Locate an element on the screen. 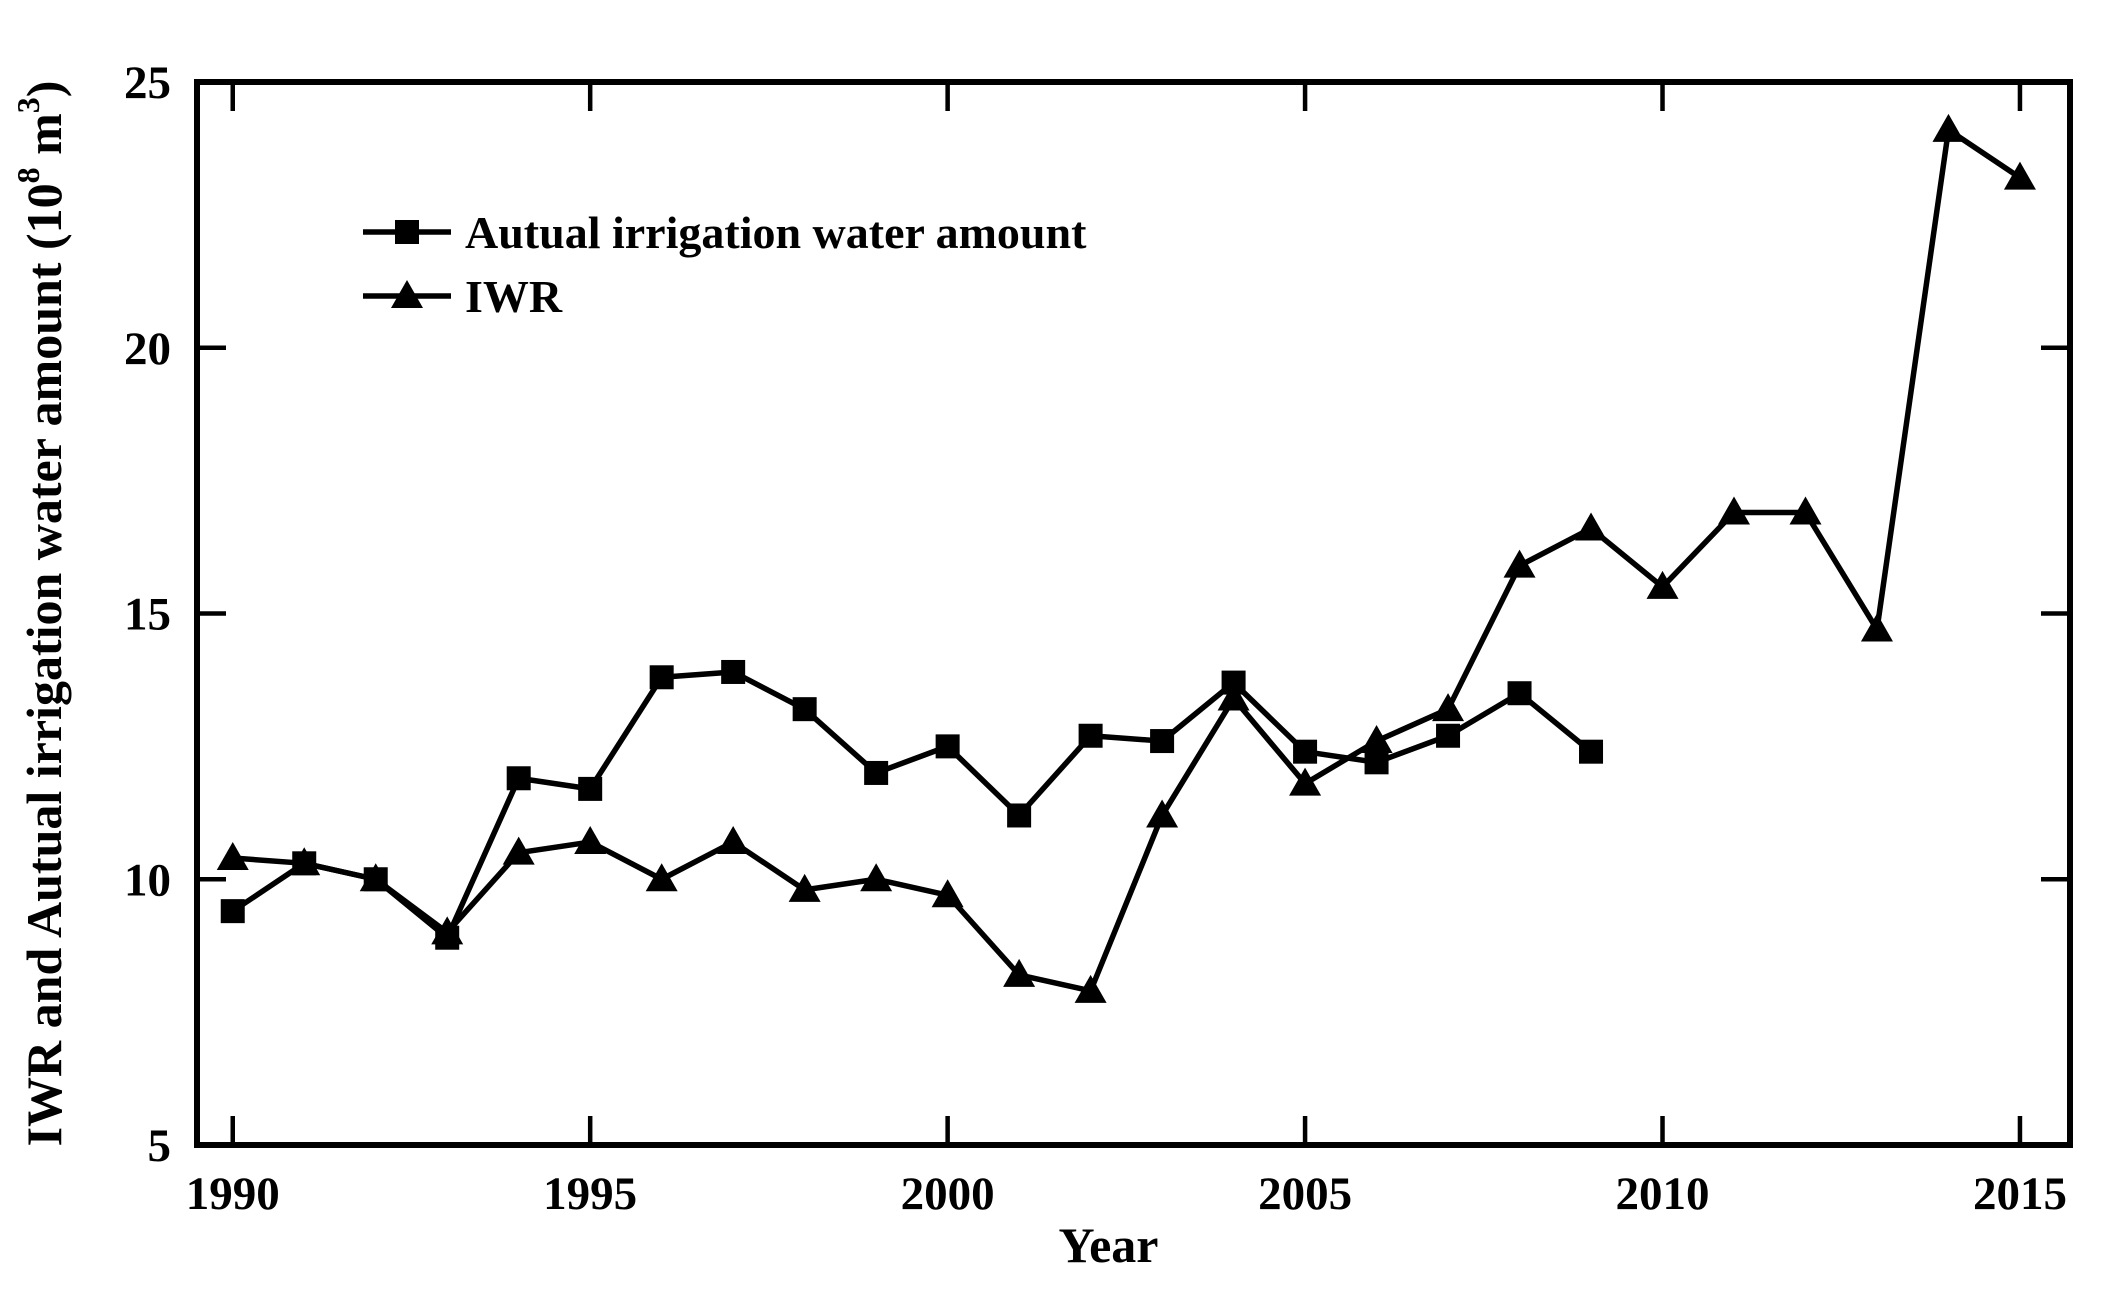 This screenshot has height=1291, width=2126. square-marker-2007 is located at coordinates (1448, 735).